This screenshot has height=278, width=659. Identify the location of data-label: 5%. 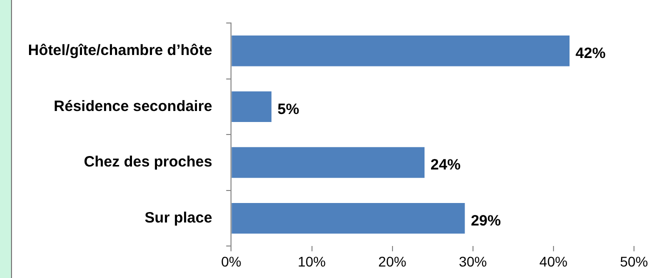
(288, 109).